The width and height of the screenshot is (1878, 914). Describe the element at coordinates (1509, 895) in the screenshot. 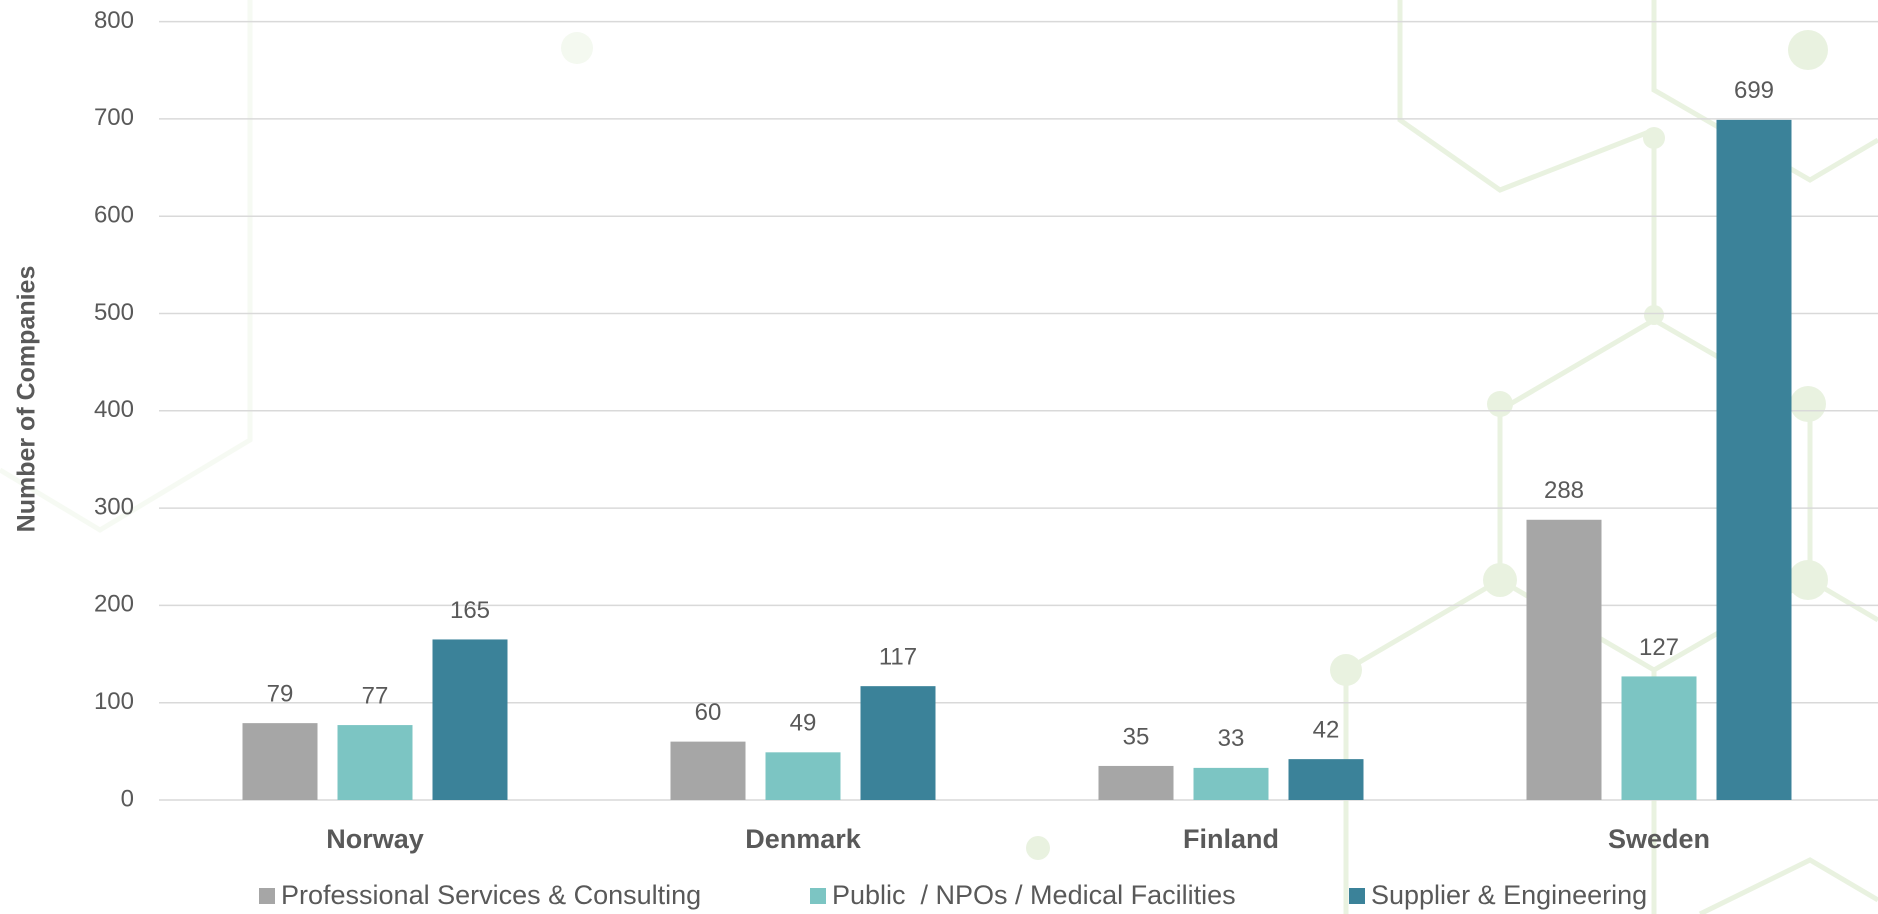

I see `legend-label: Supplier & Engineering` at that location.